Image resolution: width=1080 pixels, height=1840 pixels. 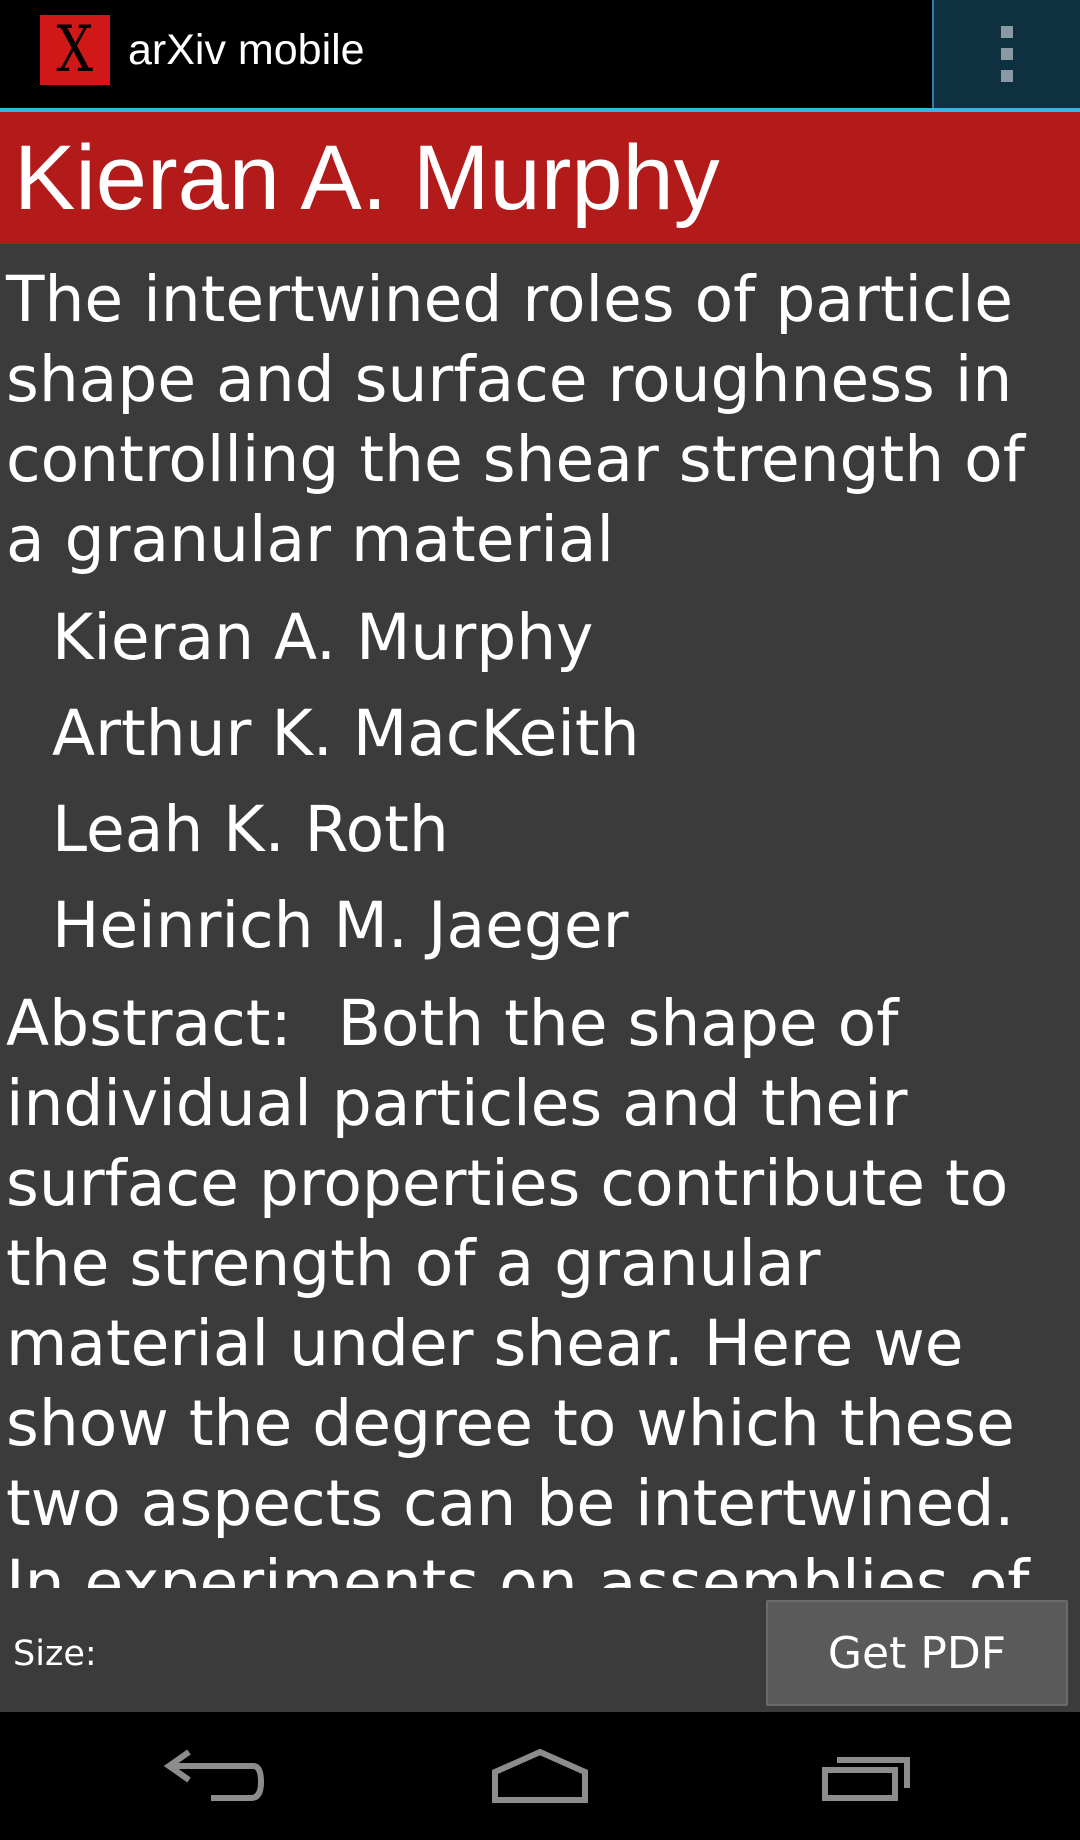 I want to click on author-item: Leah K. Roth, so click(x=250, y=829).